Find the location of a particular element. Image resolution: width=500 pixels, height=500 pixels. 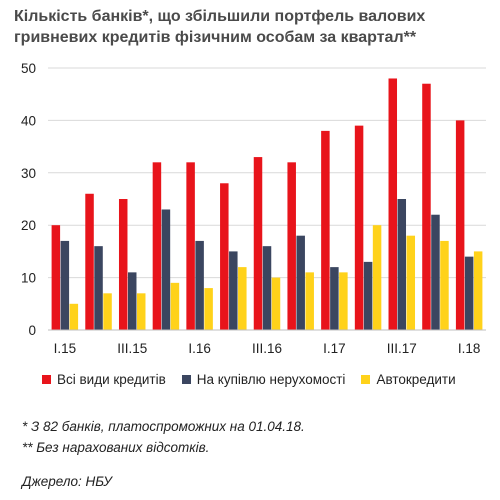

y-tick-label: 0 is located at coordinates (32, 330).